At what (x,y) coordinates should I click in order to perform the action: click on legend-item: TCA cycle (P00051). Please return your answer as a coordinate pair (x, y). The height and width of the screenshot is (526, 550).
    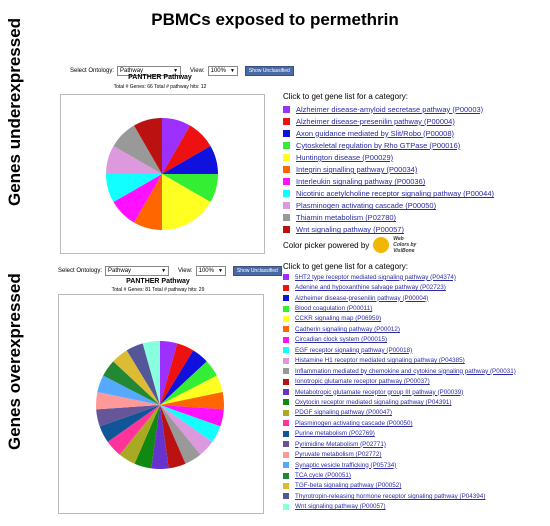
    Looking at the image, I should click on (399, 475).